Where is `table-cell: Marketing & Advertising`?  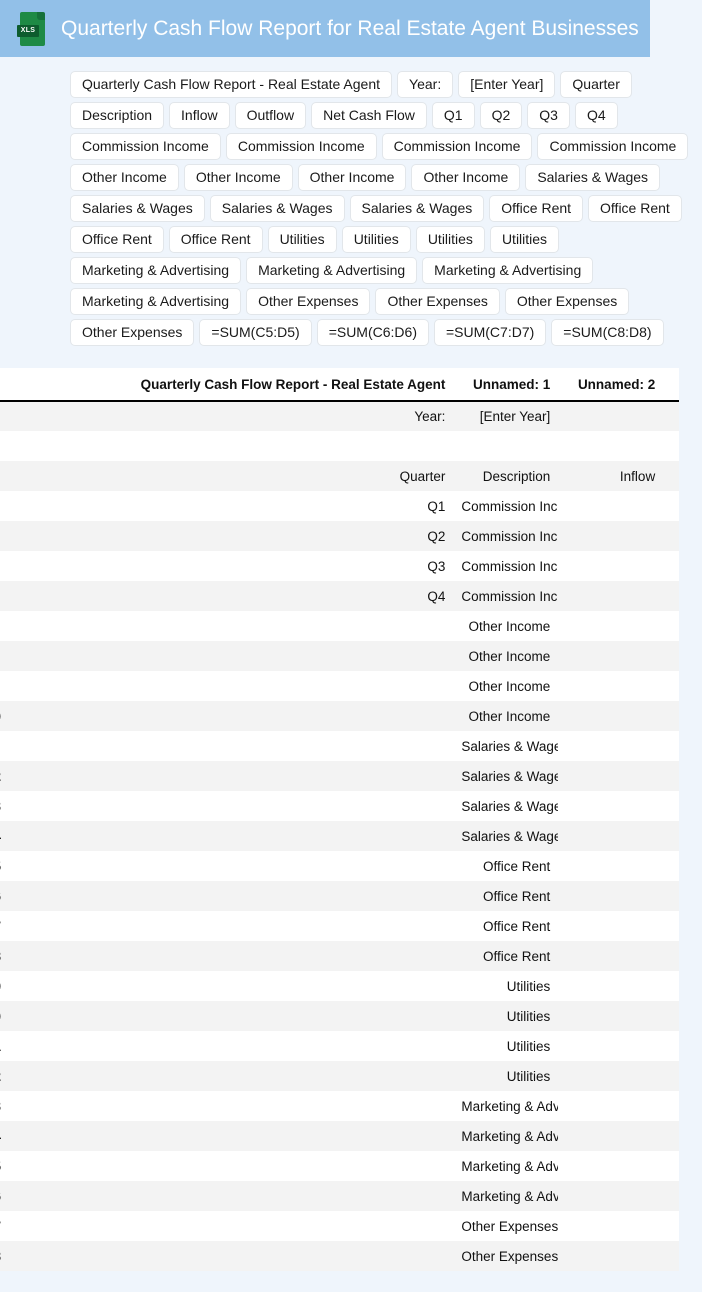
table-cell: Marketing & Advertising is located at coordinates (510, 1106).